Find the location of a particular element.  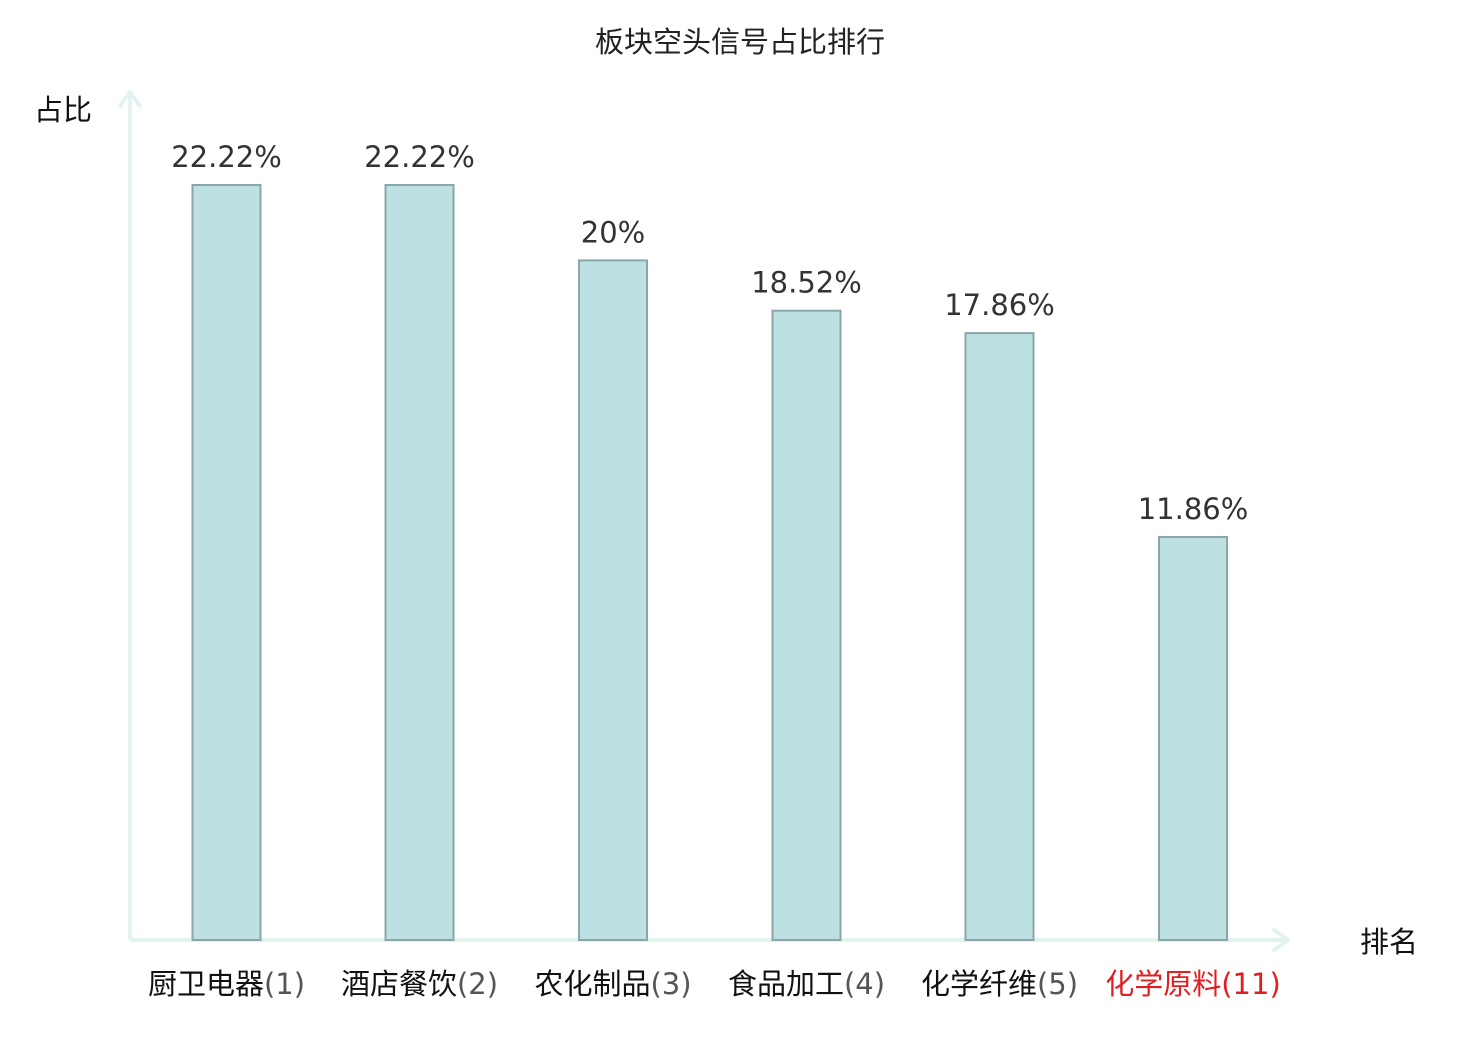

category-rank: (5) is located at coordinates (1057, 984).